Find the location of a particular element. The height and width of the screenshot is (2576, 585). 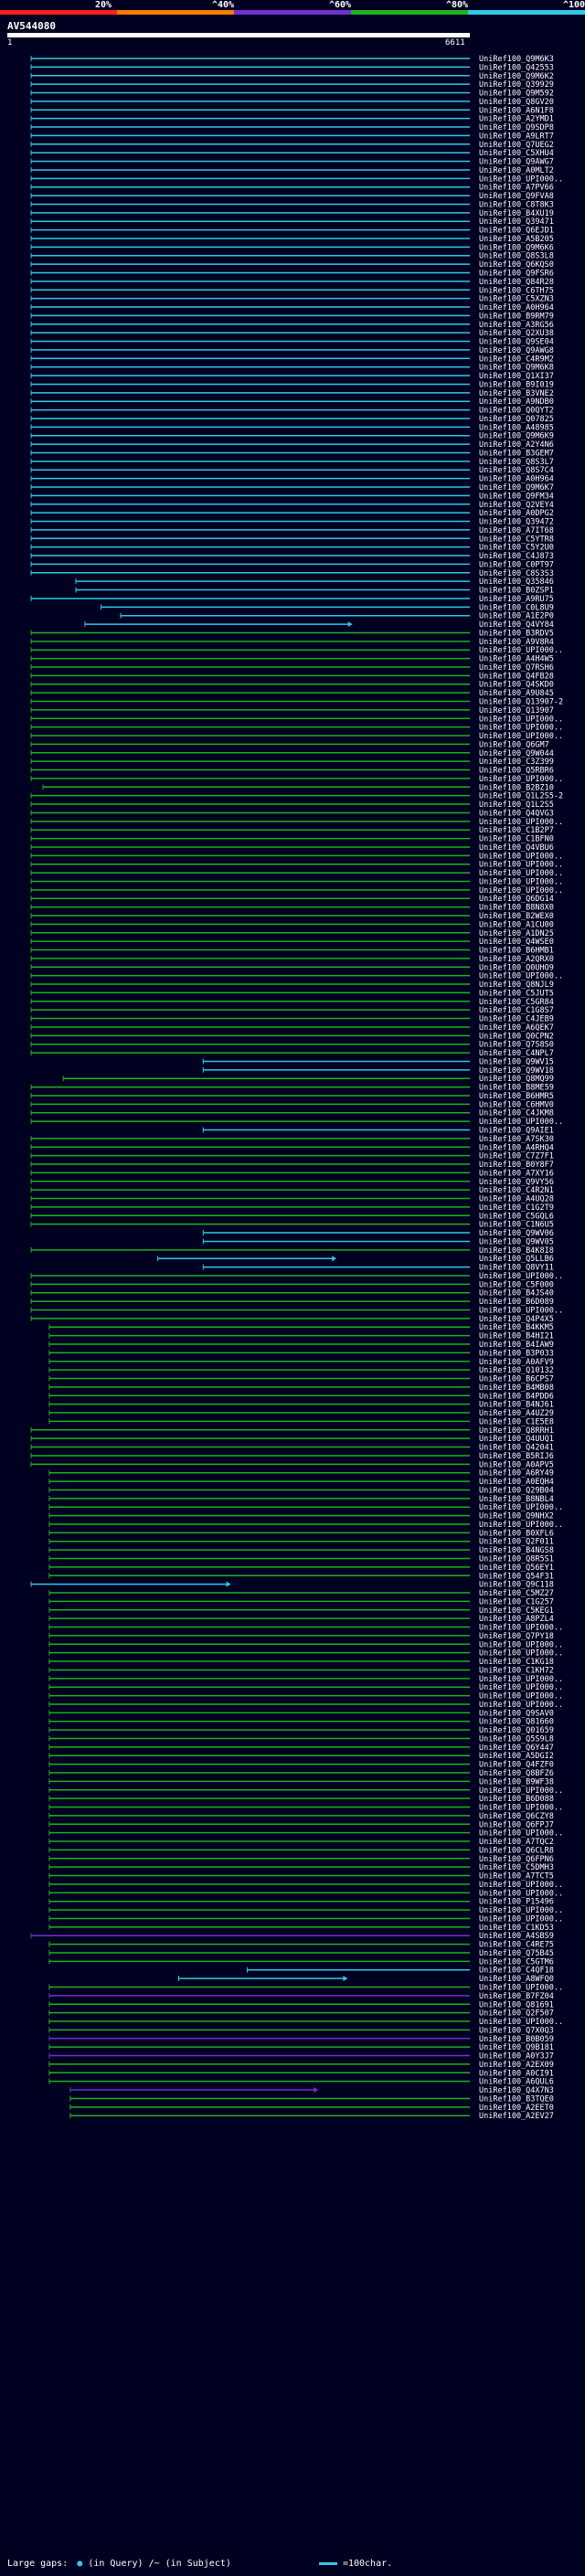

hit-label: UniRef100_A9RU75 is located at coordinates (516, 599).